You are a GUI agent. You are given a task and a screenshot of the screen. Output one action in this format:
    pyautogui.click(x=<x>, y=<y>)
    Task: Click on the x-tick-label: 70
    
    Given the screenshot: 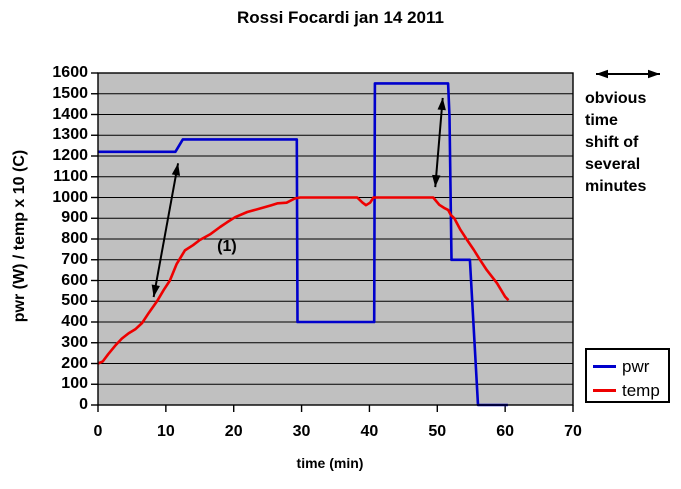 What is the action you would take?
    pyautogui.click(x=573, y=431)
    